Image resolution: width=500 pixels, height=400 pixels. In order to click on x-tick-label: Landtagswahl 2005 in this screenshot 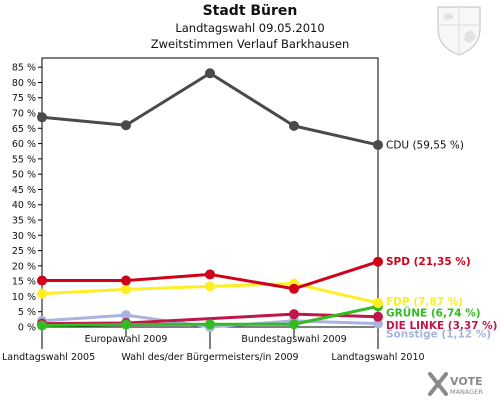, I will do `click(48, 357)`.